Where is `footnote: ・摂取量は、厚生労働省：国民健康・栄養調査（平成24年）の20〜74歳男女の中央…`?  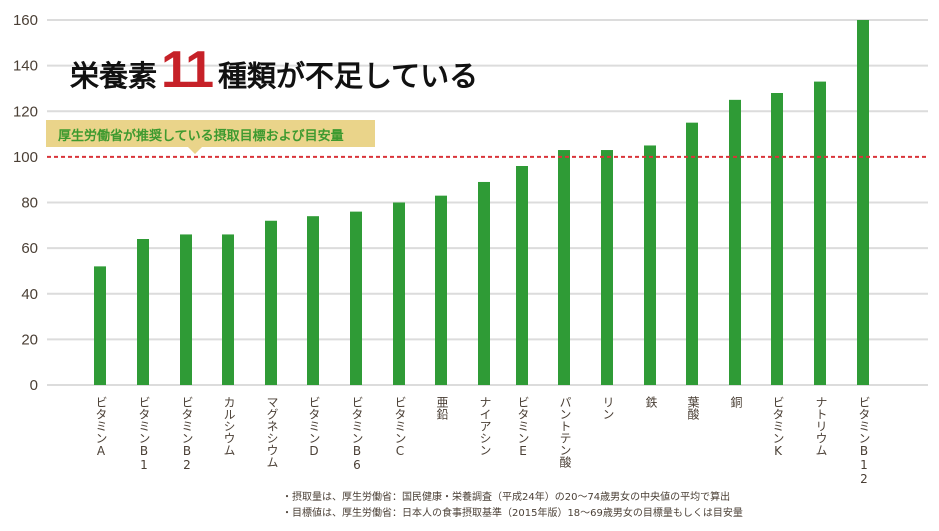 footnote: ・摂取量は、厚生労働省：国民健康・栄養調査（平成24年）の20〜74歳男女の中央… is located at coordinates (506, 497).